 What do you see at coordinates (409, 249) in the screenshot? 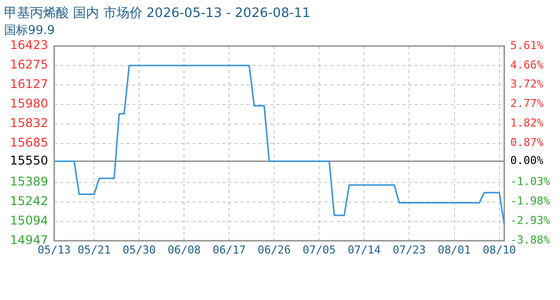
I see `x-tick-label: 07/23` at bounding box center [409, 249].